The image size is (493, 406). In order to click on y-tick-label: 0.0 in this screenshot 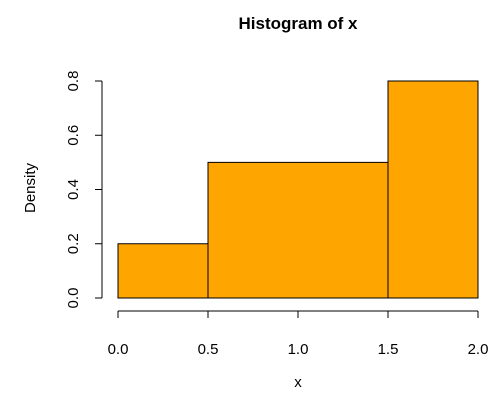, I will do `click(73, 298)`.